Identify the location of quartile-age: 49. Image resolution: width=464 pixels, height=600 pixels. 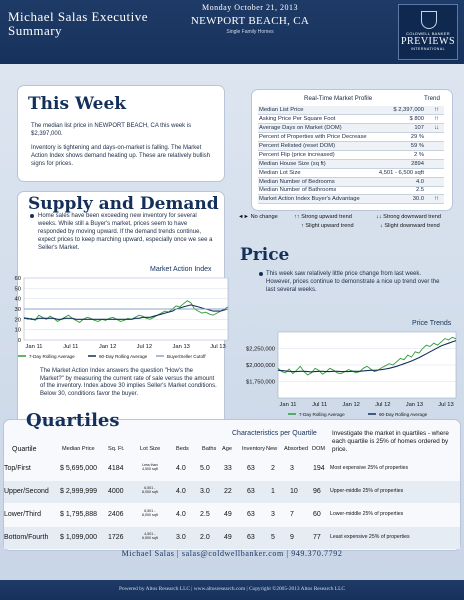
(228, 537).